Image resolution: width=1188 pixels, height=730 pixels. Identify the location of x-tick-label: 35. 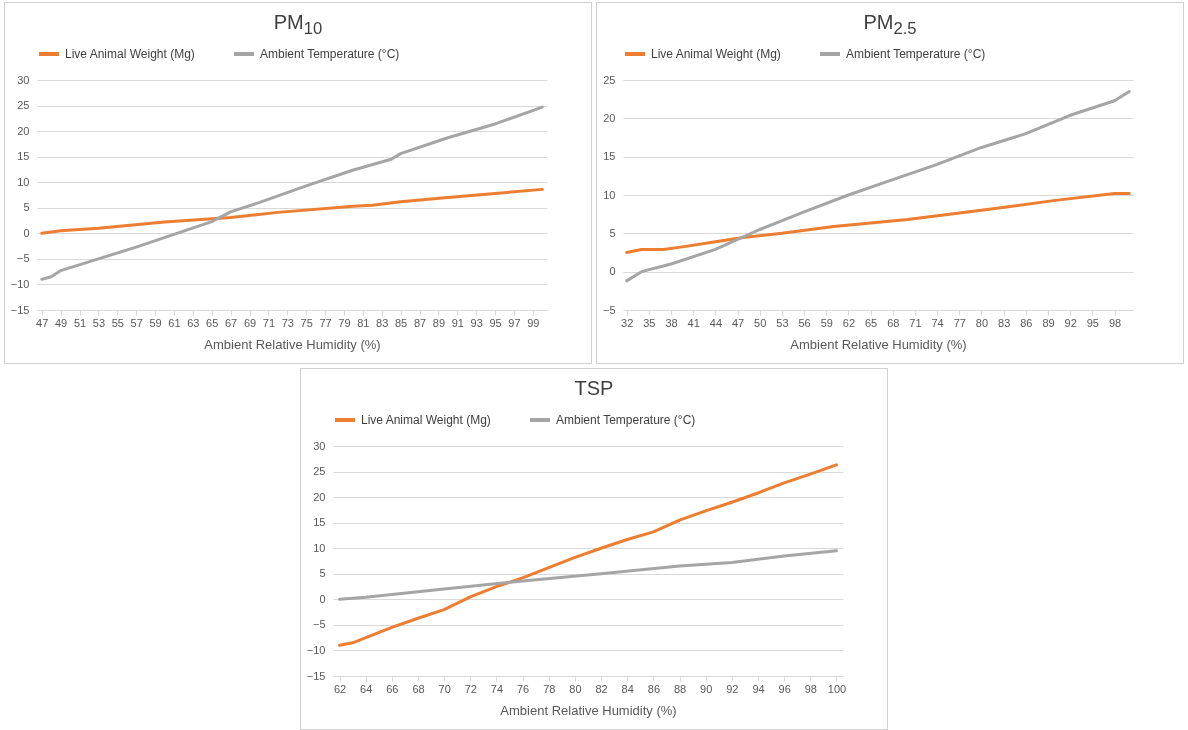
(649, 322).